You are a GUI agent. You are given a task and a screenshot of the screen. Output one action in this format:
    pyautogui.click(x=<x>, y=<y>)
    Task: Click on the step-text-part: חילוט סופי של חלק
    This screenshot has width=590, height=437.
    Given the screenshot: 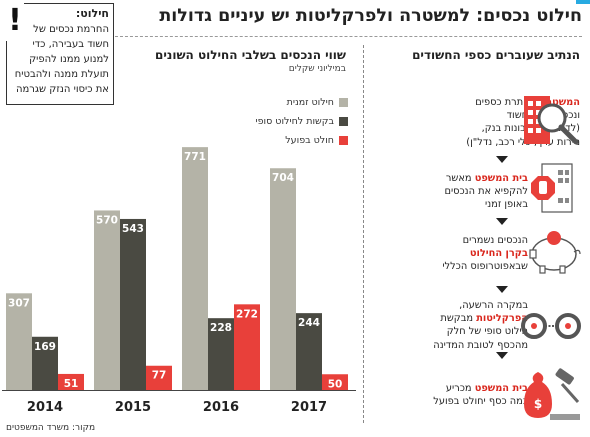 What is the action you would take?
    pyautogui.click(x=487, y=332)
    